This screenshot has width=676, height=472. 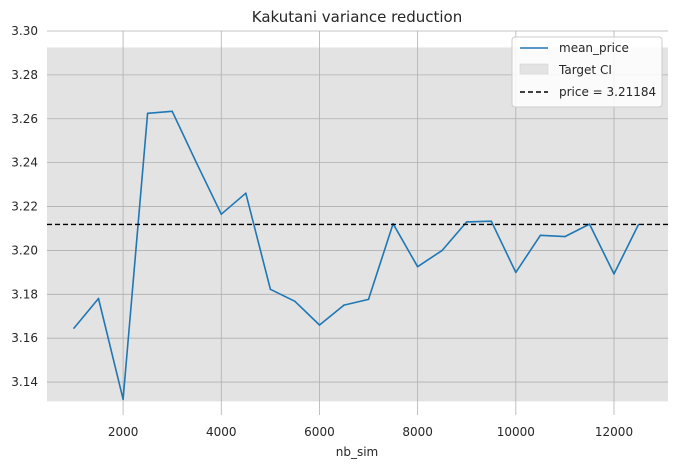 I want to click on legend: mean_price Target CI price = 3.21184, so click(x=587, y=72).